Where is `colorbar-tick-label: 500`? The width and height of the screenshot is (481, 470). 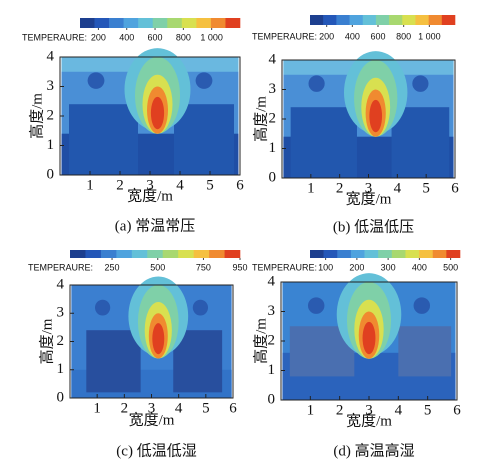
colorbar-tick-label: 500 is located at coordinates (450, 267).